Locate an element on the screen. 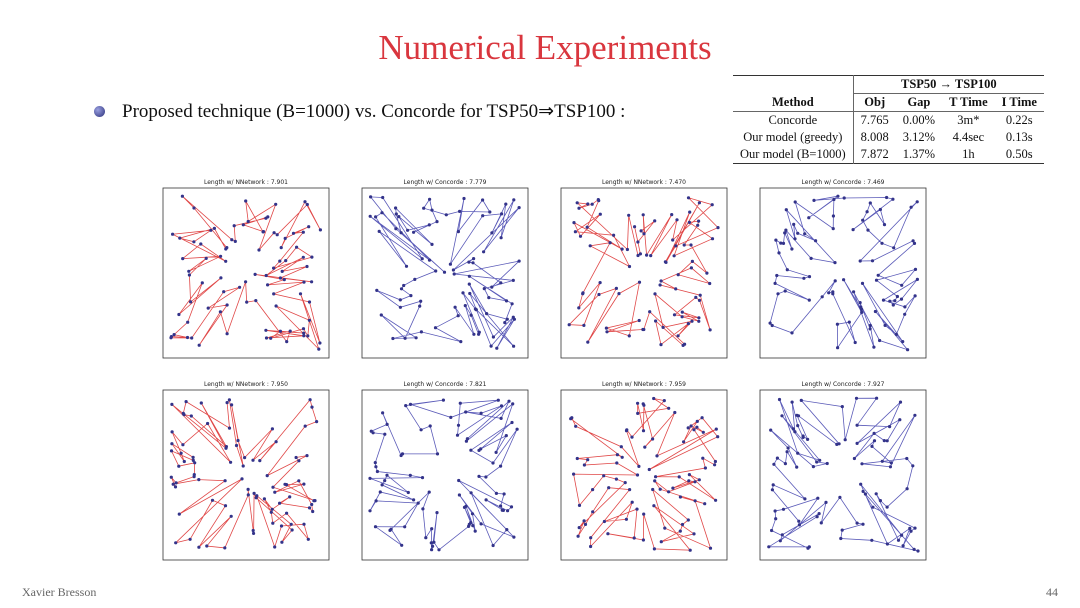 This screenshot has height=608, width=1080. panel-title: Length w/ NNetwork : 7.959 is located at coordinates (644, 384).